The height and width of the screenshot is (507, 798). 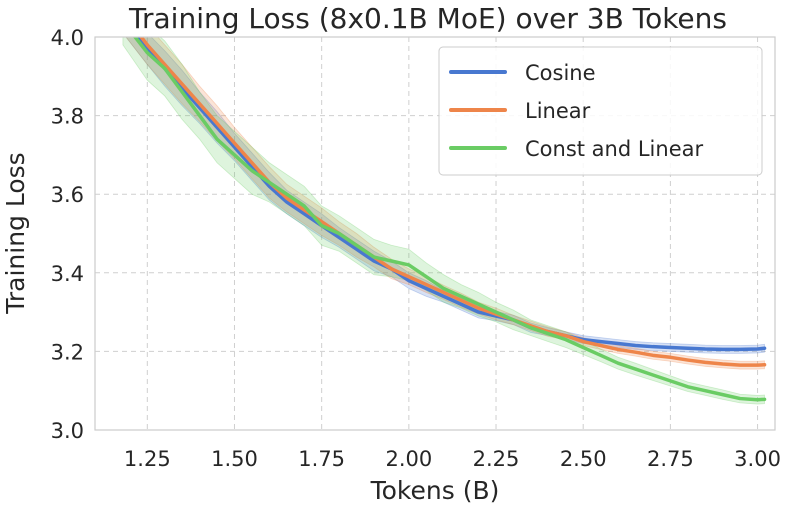 What do you see at coordinates (583, 459) in the screenshot?
I see `x-tick-label: 2.50` at bounding box center [583, 459].